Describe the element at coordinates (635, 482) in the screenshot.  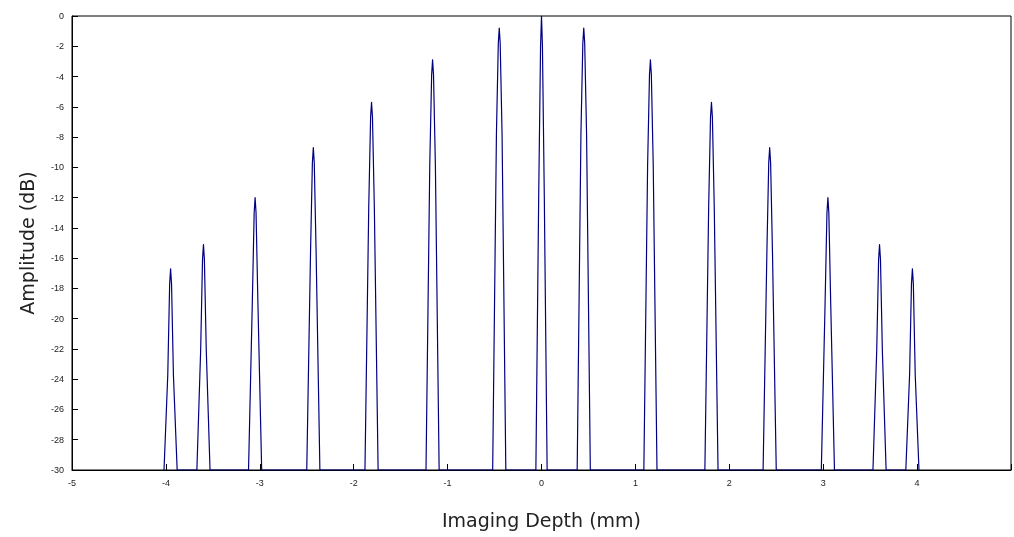
I see `x-tick-label: 1` at that location.